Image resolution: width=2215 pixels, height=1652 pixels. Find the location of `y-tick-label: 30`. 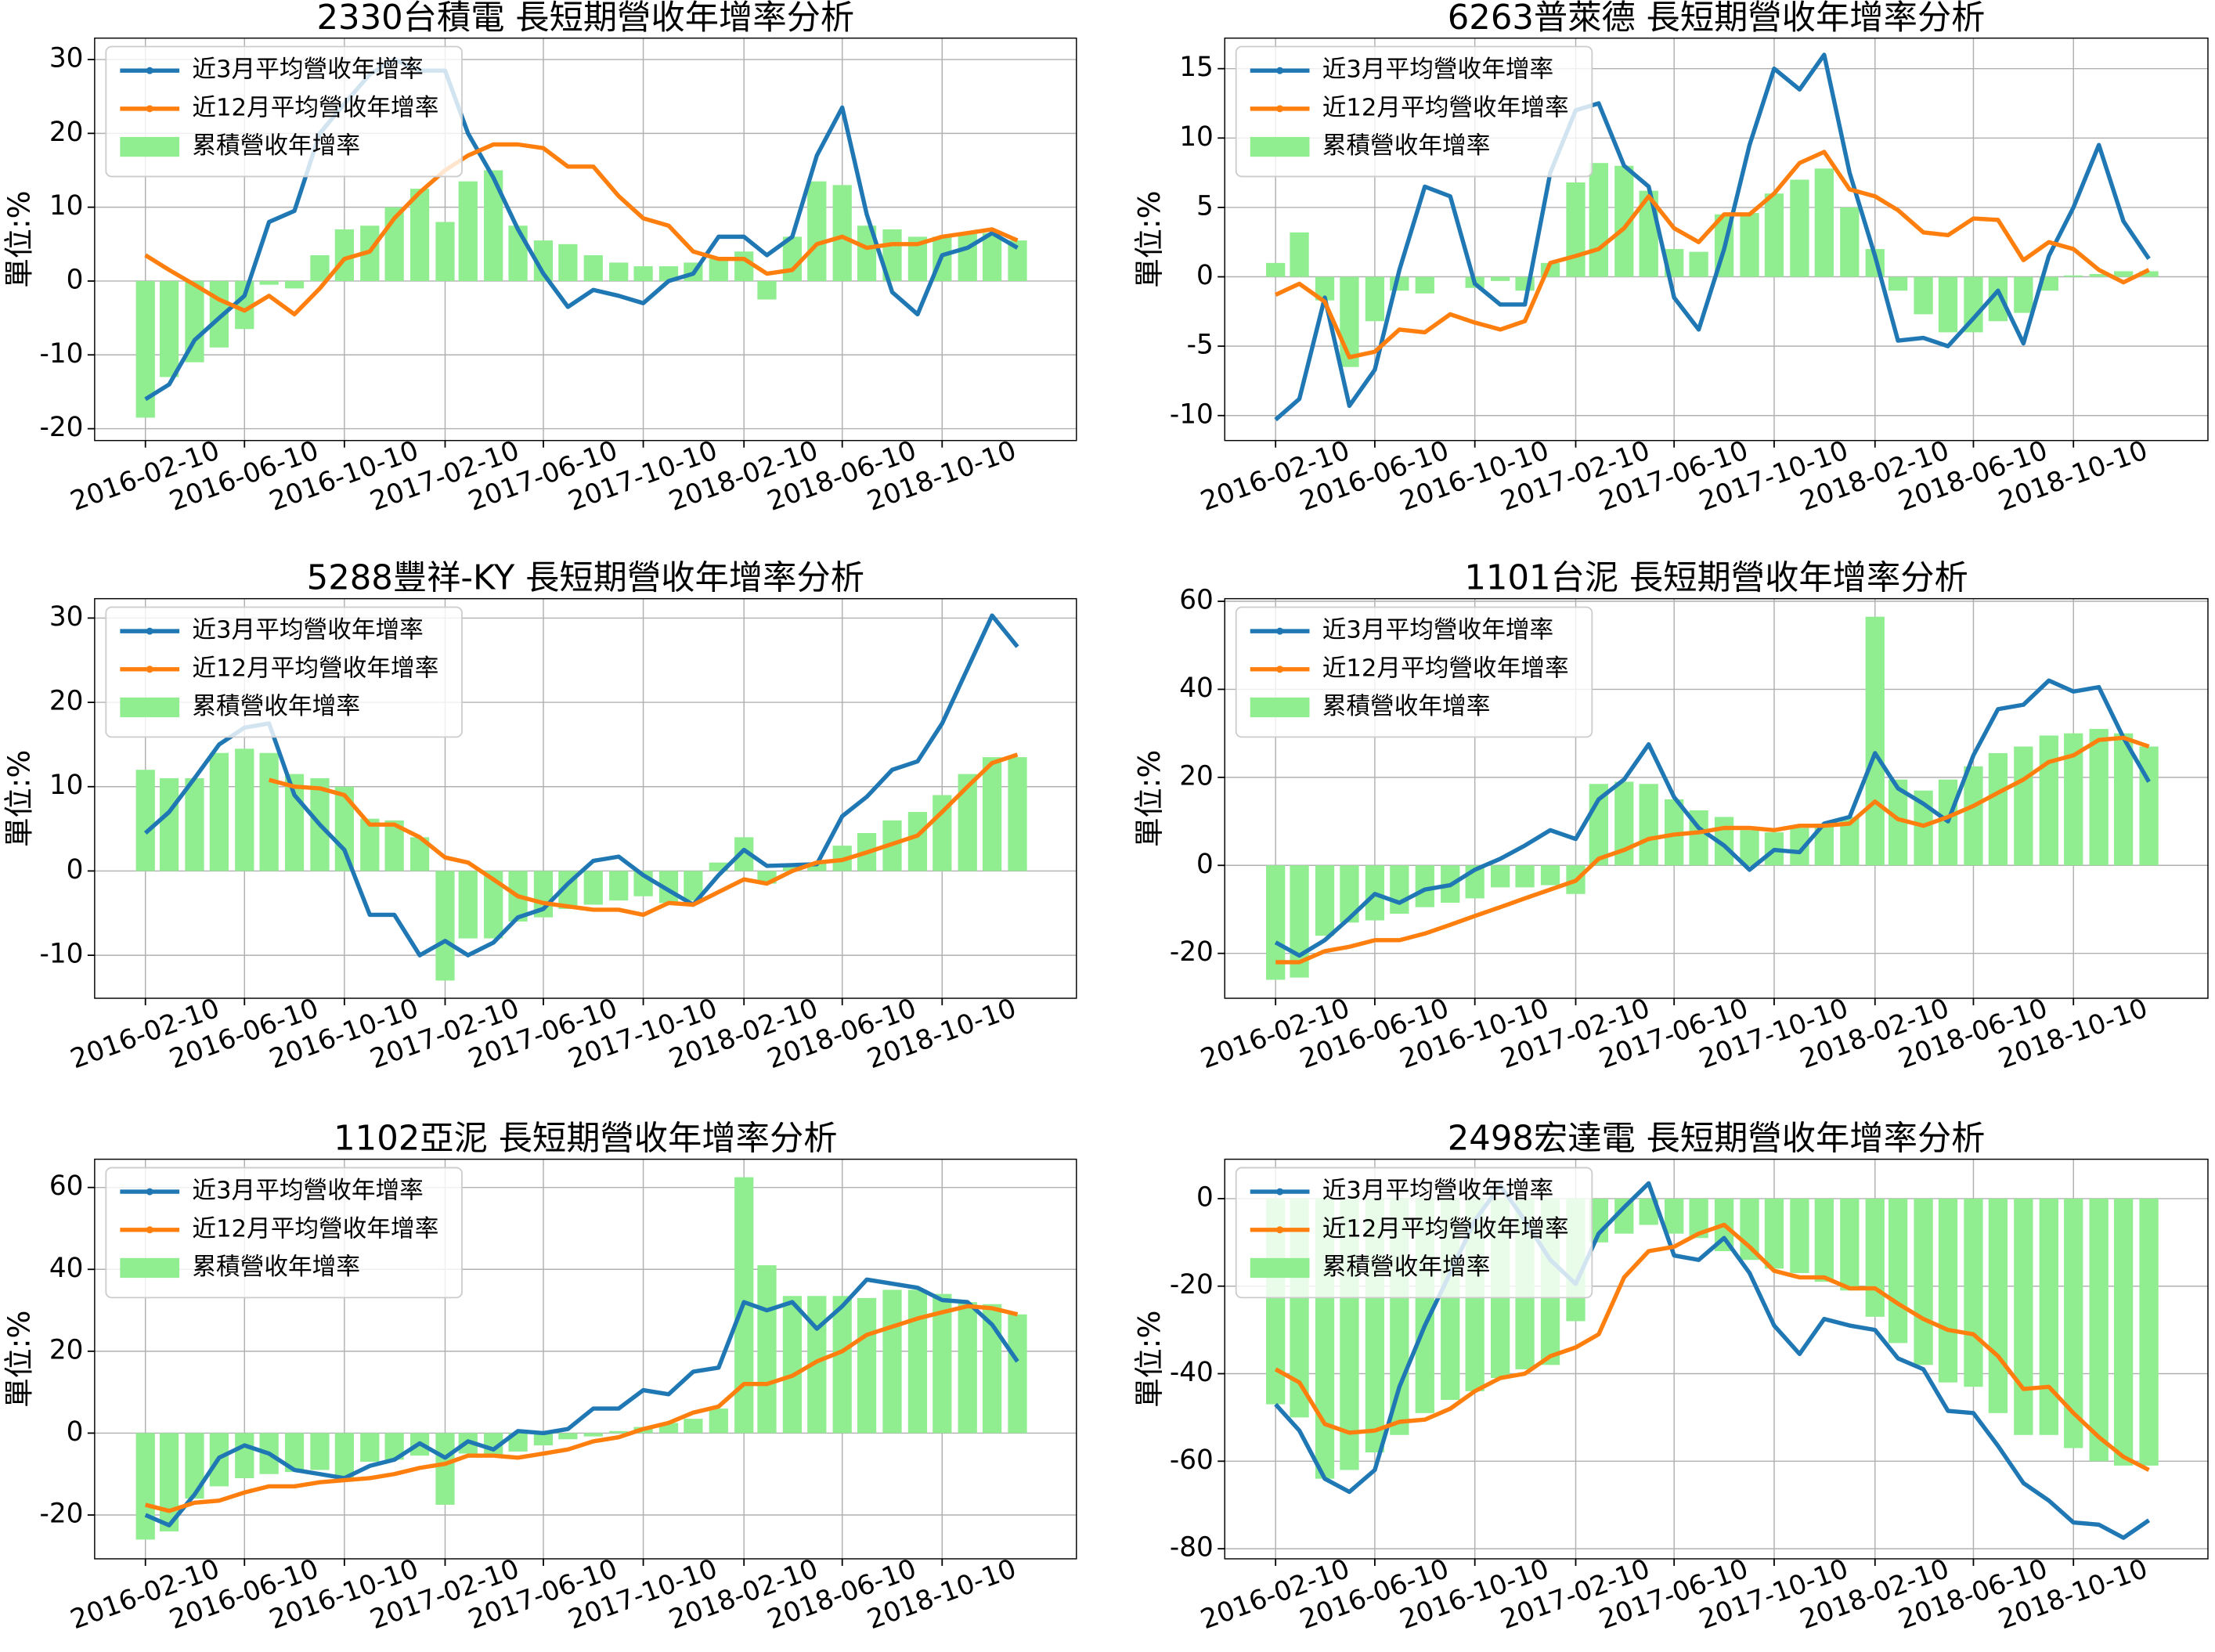

y-tick-label: 30 is located at coordinates (66, 58).